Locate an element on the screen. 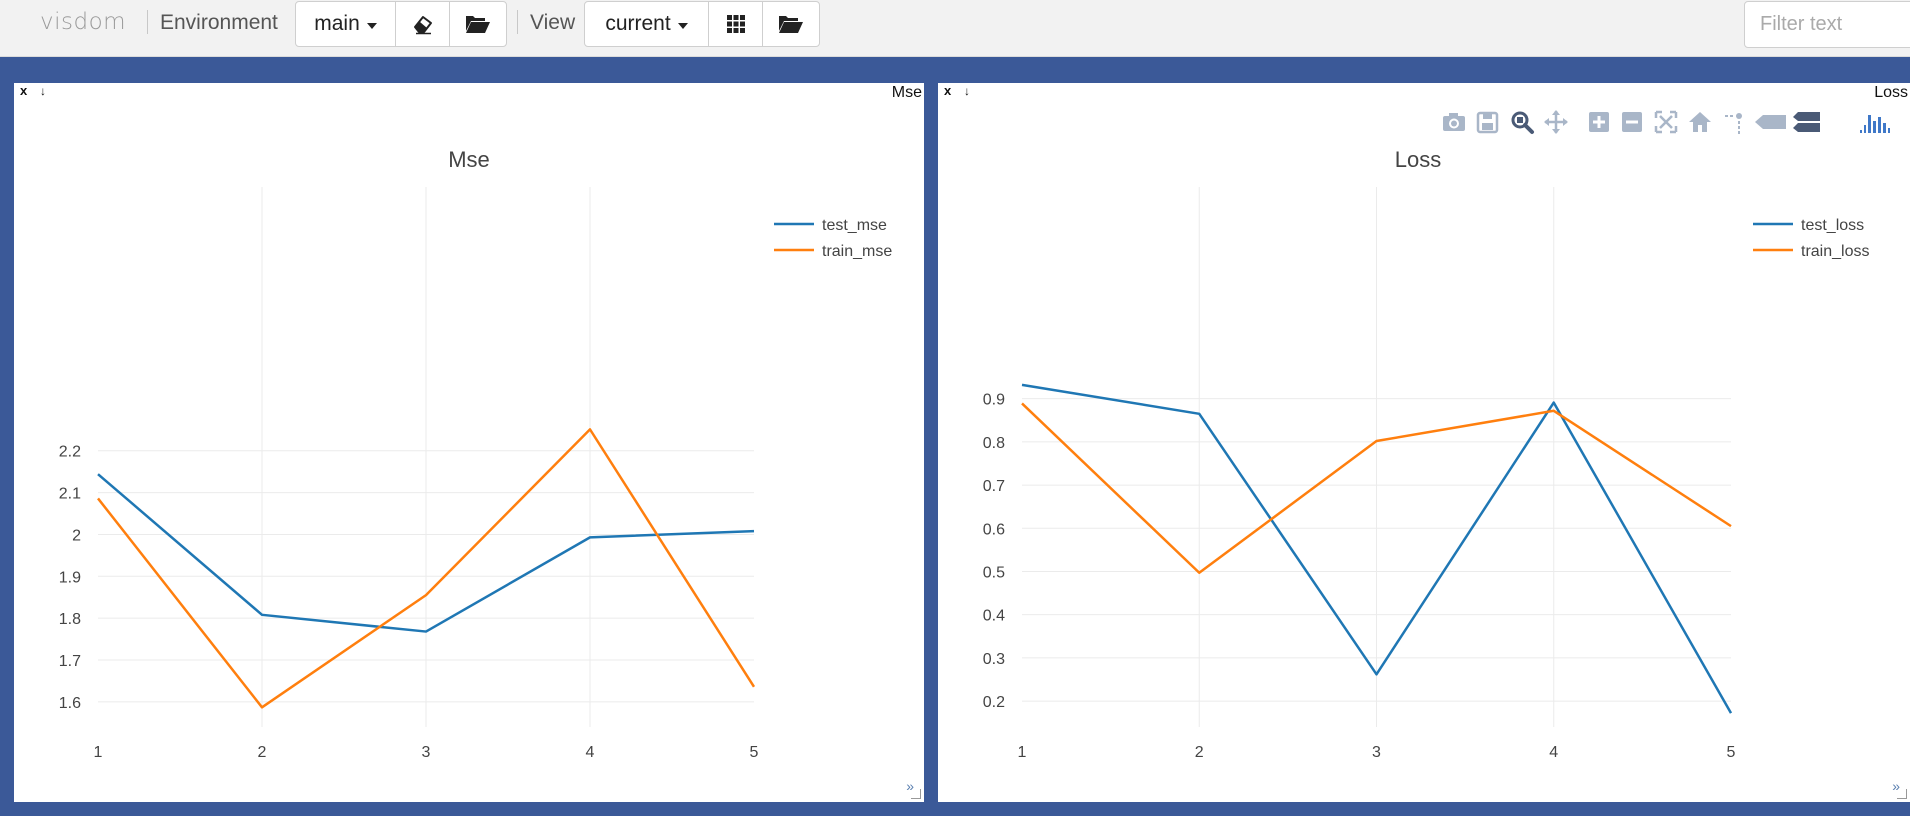  pane-title: Loss is located at coordinates (1891, 92).